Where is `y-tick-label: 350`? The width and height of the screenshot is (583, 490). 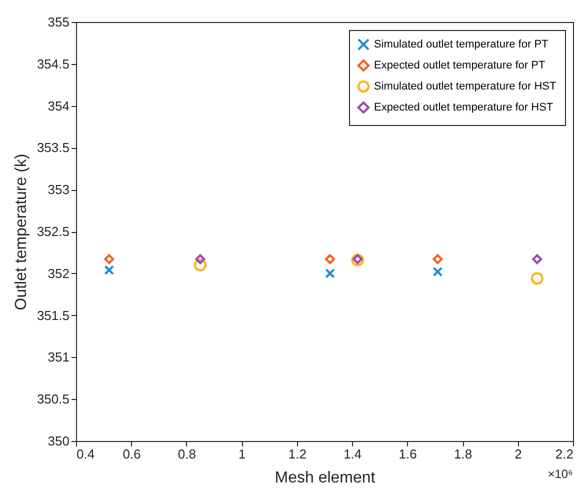 y-tick-label: 350 is located at coordinates (59, 441).